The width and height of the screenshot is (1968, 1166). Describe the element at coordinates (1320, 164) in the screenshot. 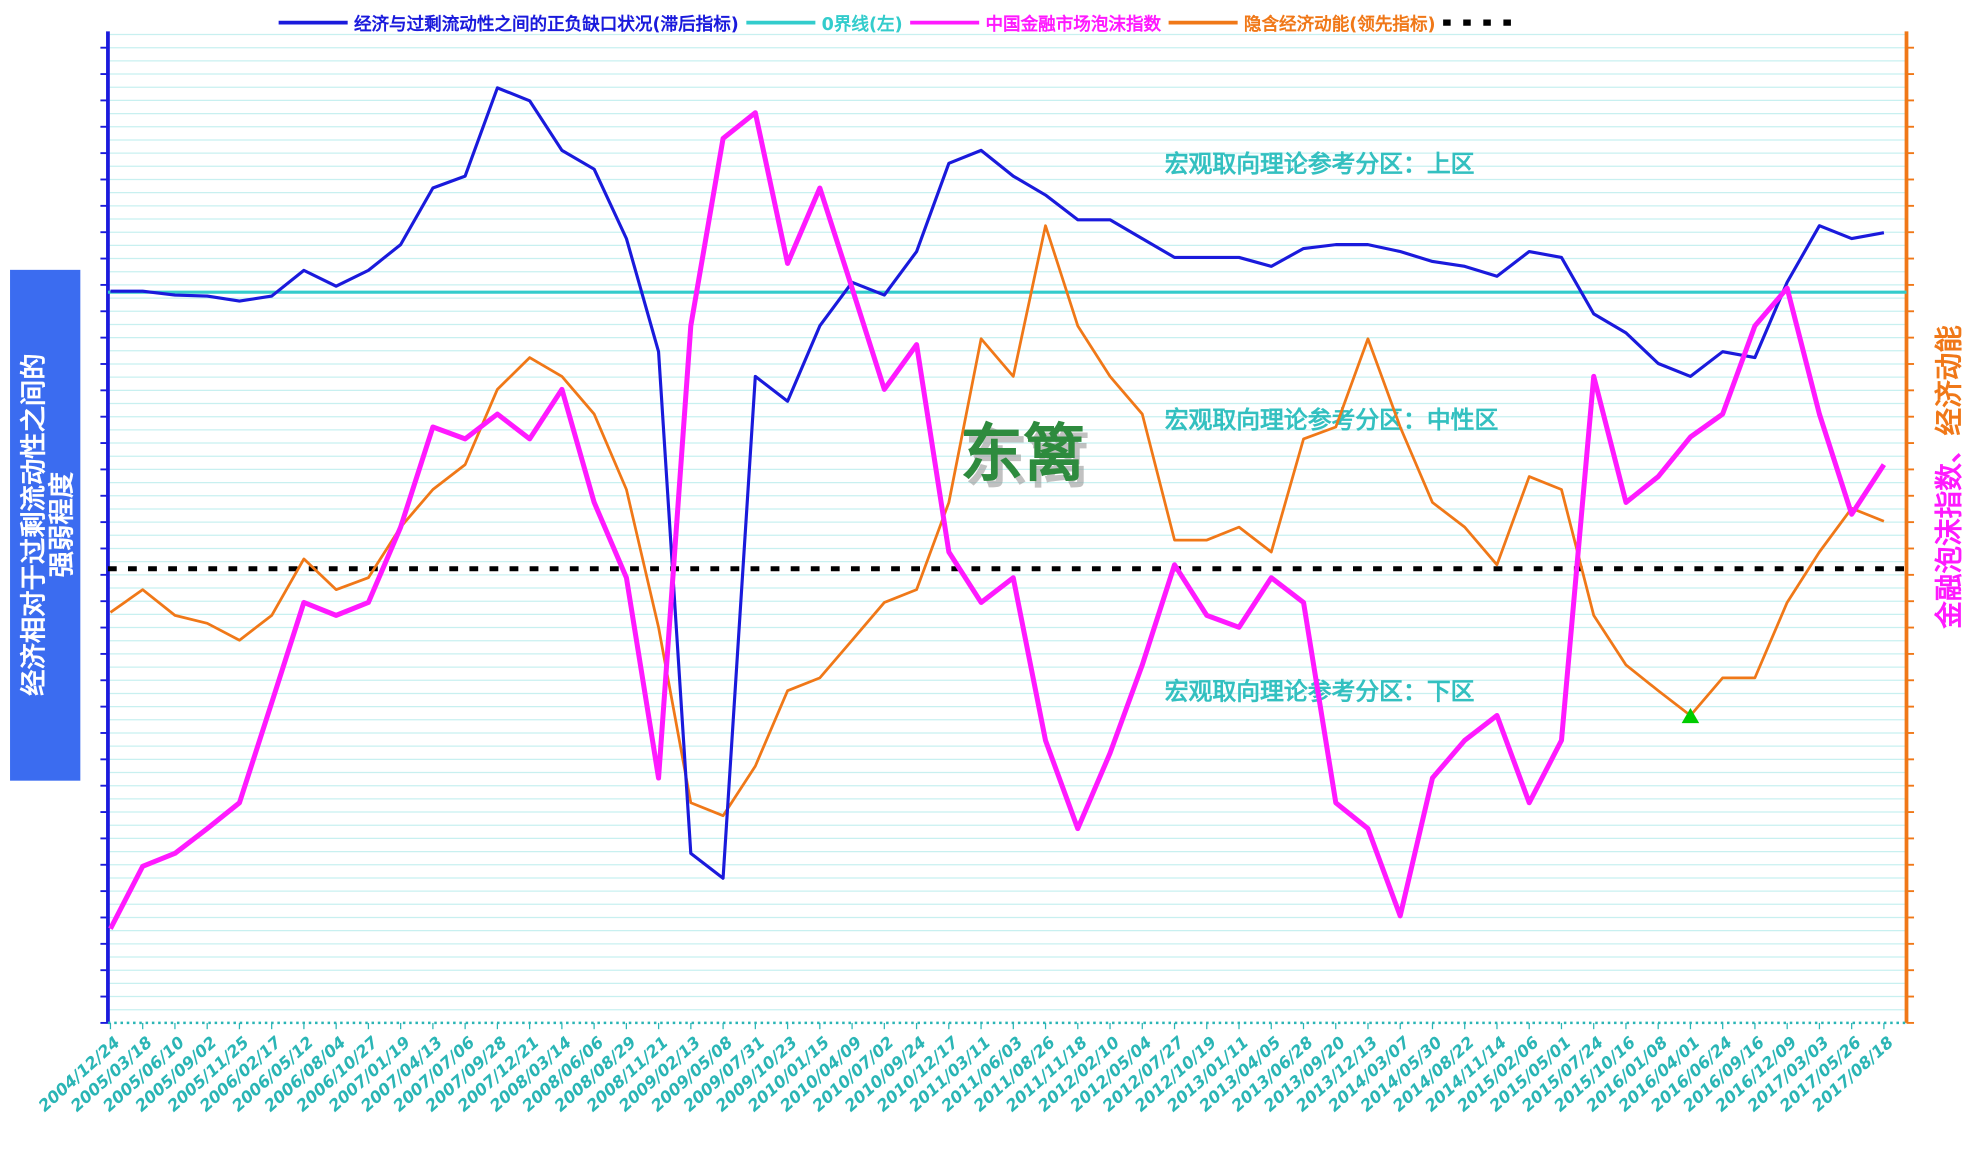

I see `annotation: 宏观取向理论参考分区：上区` at that location.